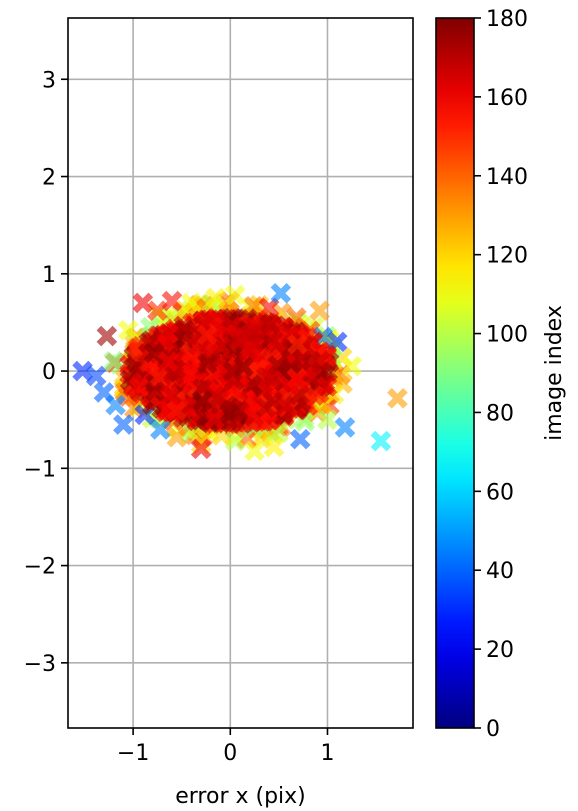  What do you see at coordinates (507, 256) in the screenshot?
I see `colorbar-tick-label: 120` at bounding box center [507, 256].